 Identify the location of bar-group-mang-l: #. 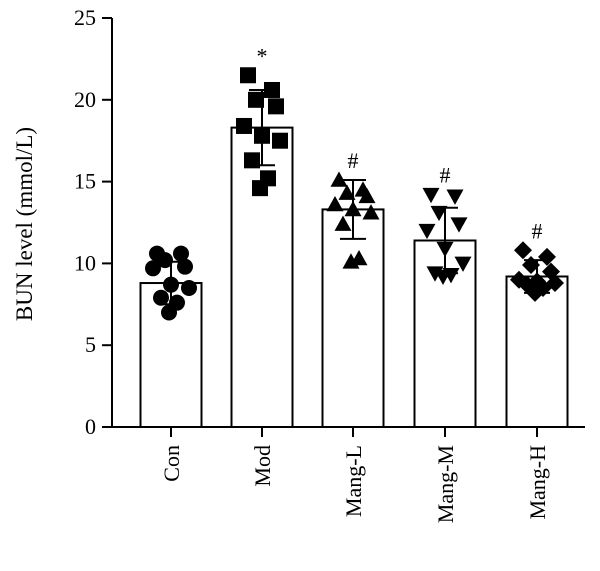
(353, 288).